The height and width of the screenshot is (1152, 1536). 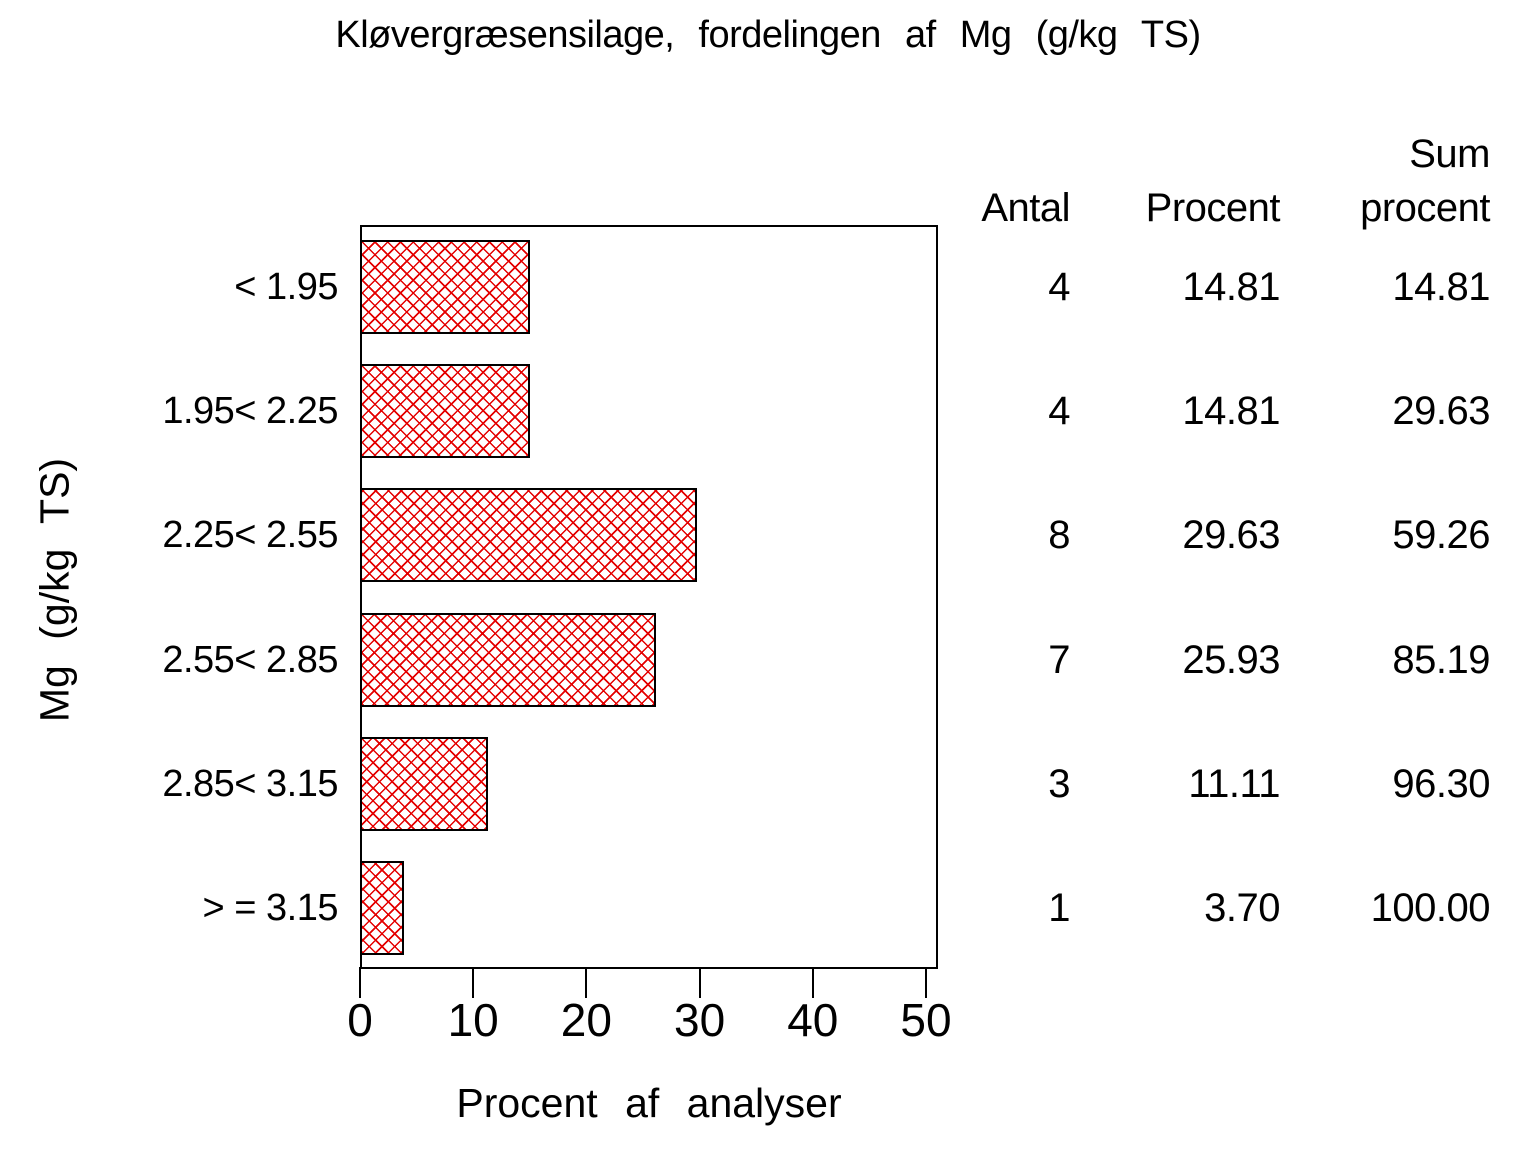 I want to click on cell-antal: 7, so click(x=1059, y=659).